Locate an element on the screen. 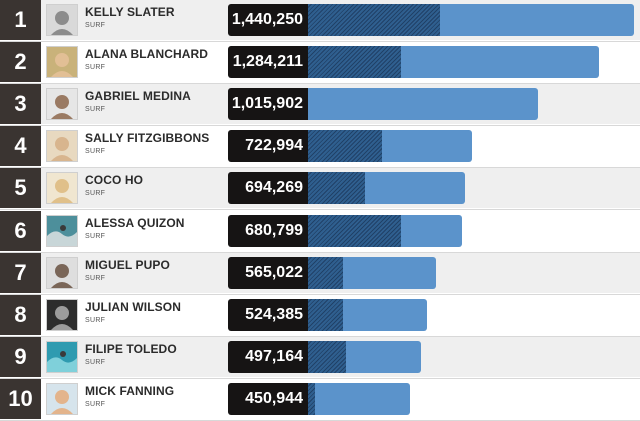 The width and height of the screenshot is (640, 421). chart-row: 8 JULIAN WILSON SURF 524,385 is located at coordinates (320, 315).